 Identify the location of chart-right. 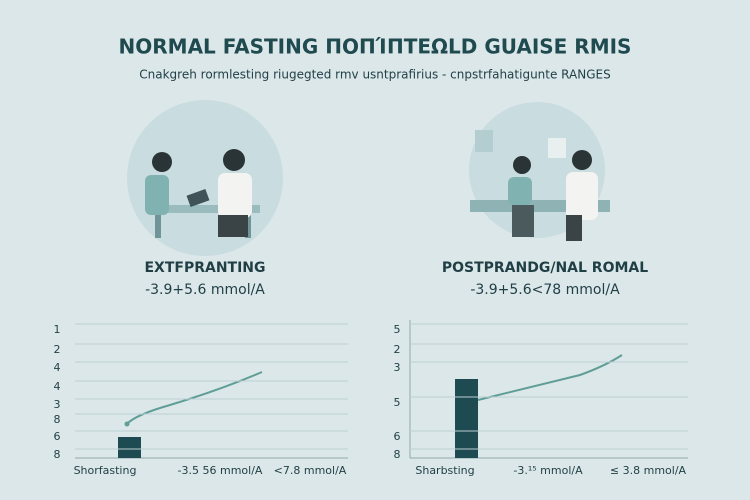
(548, 389).